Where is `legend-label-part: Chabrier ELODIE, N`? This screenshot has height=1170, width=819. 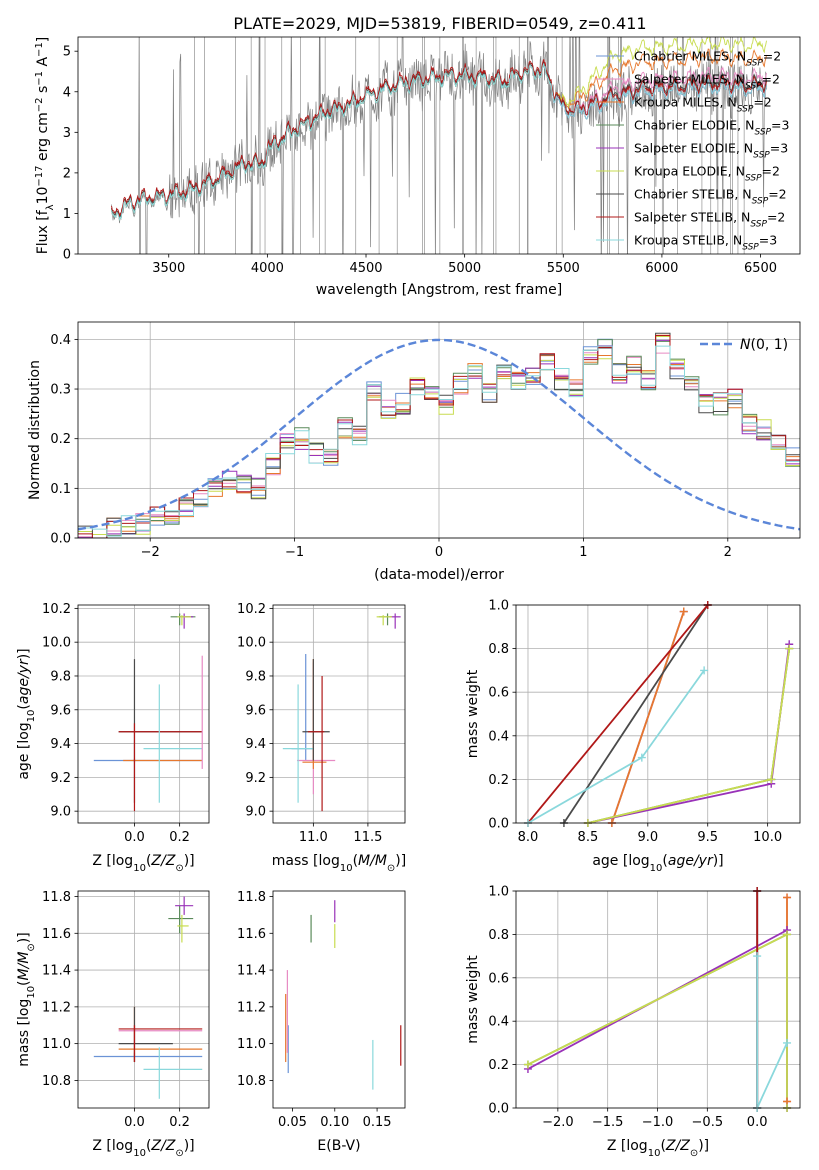 legend-label-part: Chabrier ELODIE, N is located at coordinates (694, 125).